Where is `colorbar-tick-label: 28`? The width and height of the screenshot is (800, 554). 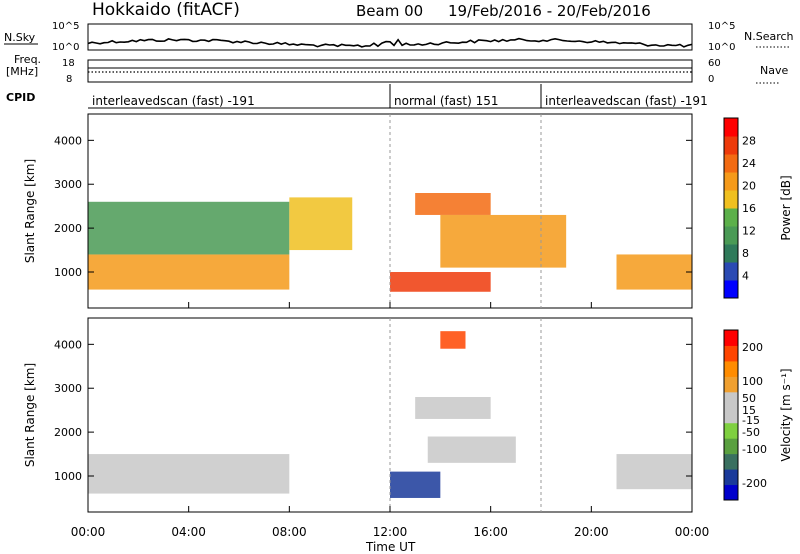
colorbar-tick-label: 28 is located at coordinates (749, 141).